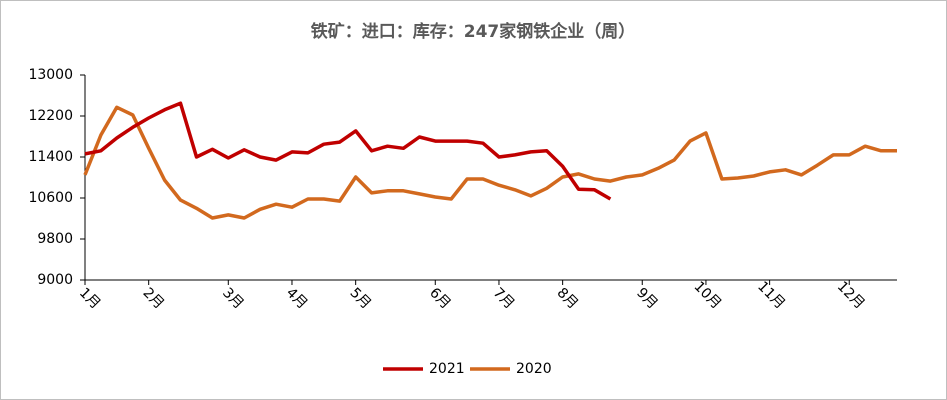 This screenshot has width=947, height=400. I want to click on y-tick-label: 12200, so click(50, 116).